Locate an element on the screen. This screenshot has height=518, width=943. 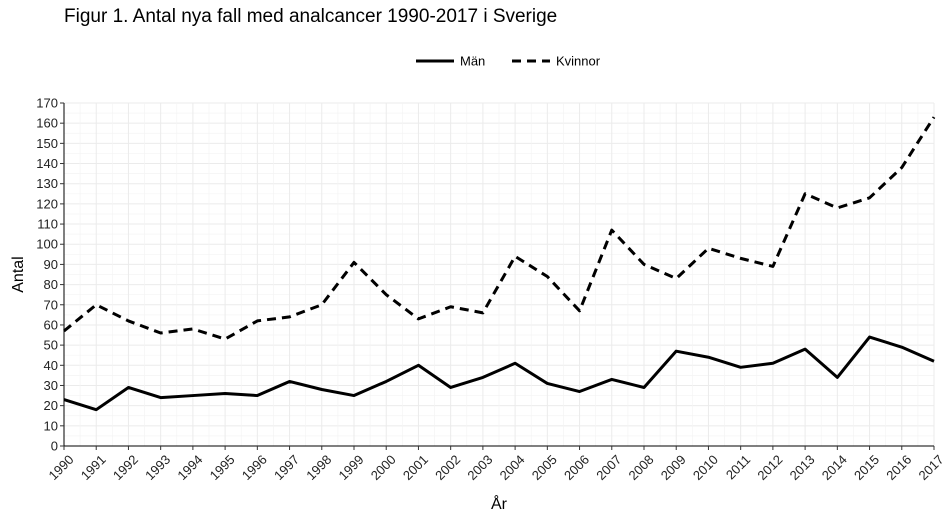
y-tick-label: 150 is located at coordinates (47, 143).